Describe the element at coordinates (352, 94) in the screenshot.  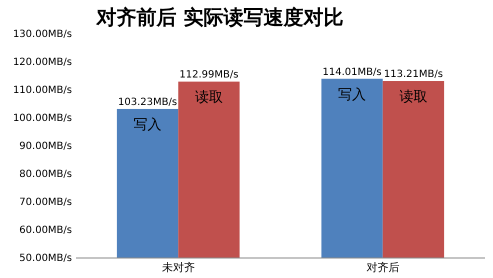
I see `text: 写入` at that location.